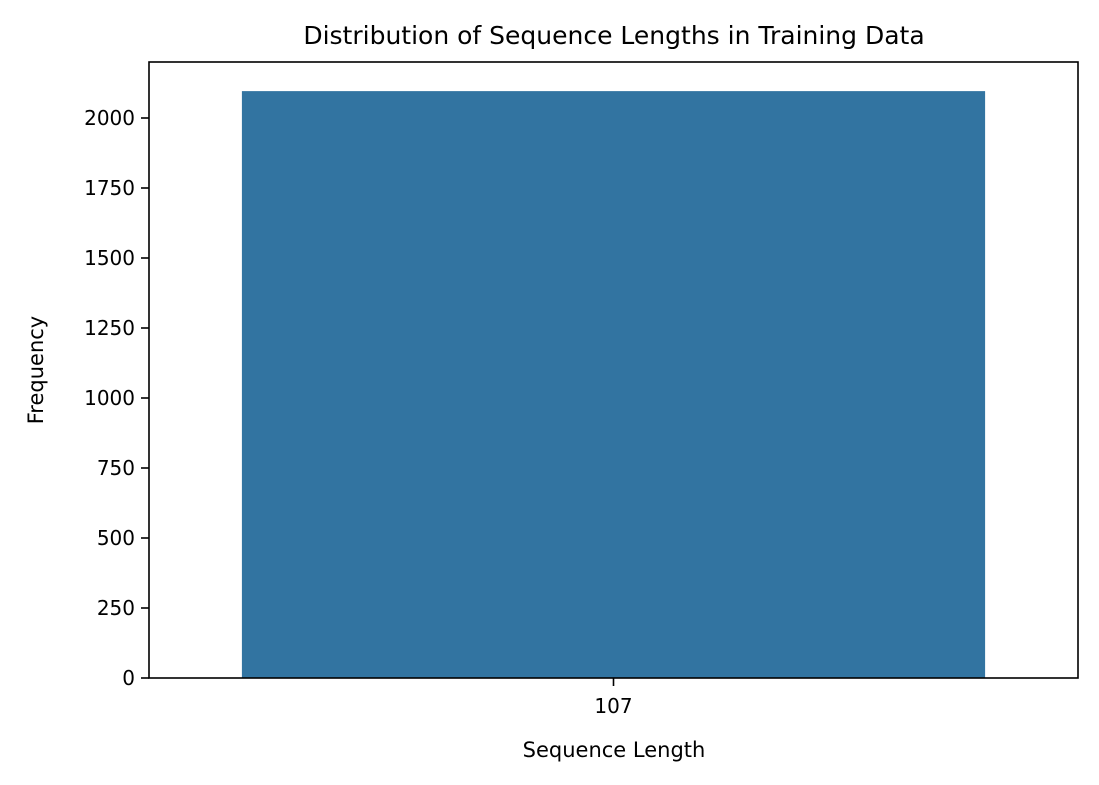 The width and height of the screenshot is (1099, 785). I want to click on y-tick-label: 1250, so click(109, 328).